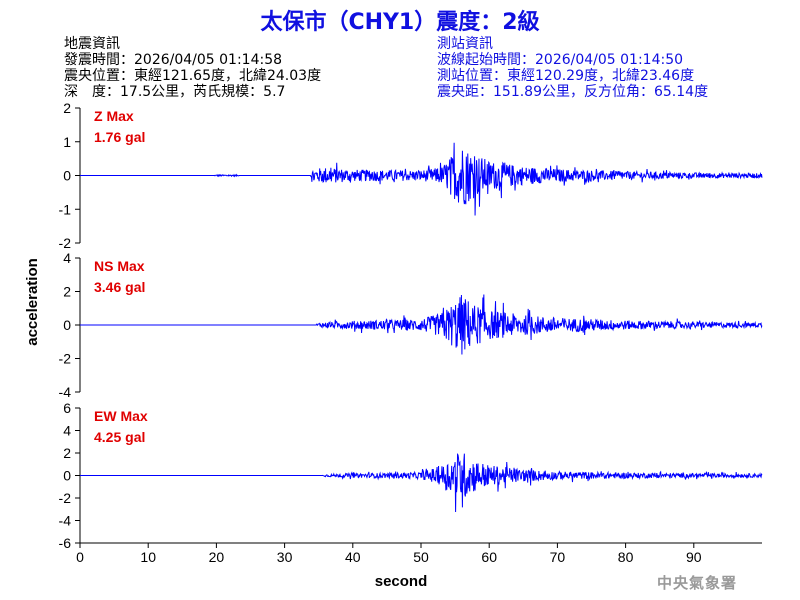 The width and height of the screenshot is (800, 600). I want to click on origin-time: 發震時間：2026/04/05 01:14:58, so click(173, 60).